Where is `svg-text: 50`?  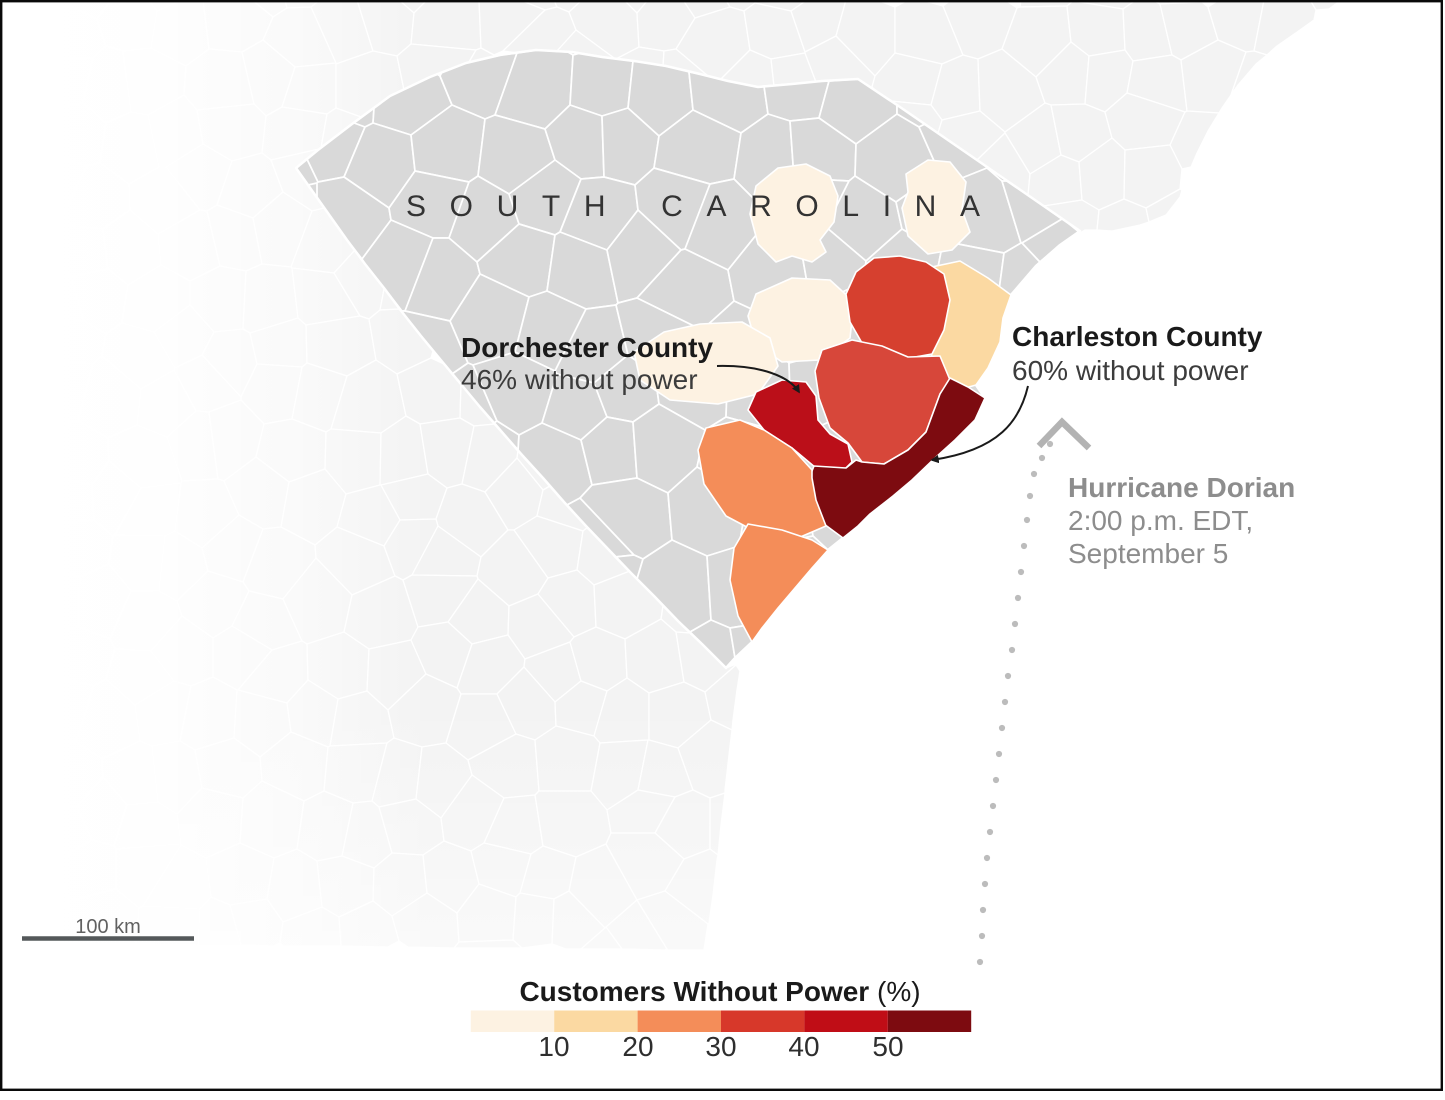 svg-text: 50 is located at coordinates (887, 1046).